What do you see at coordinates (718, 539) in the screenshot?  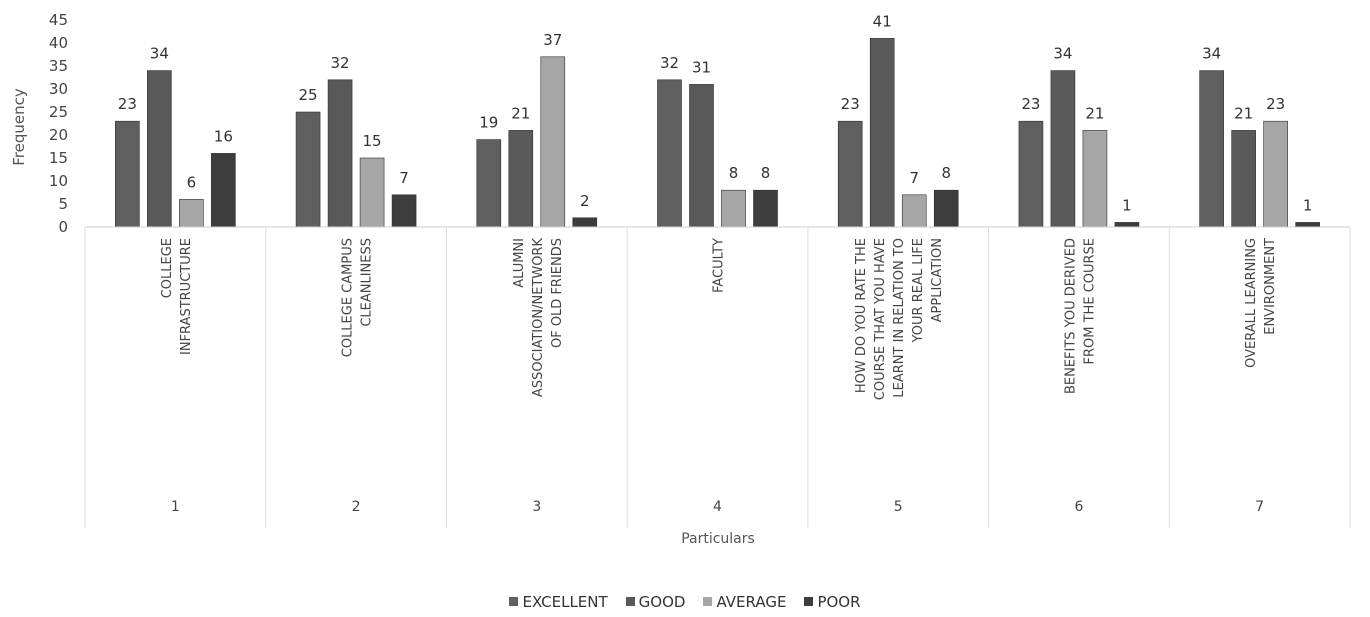 I see `x-axis-title: Particulars` at bounding box center [718, 539].